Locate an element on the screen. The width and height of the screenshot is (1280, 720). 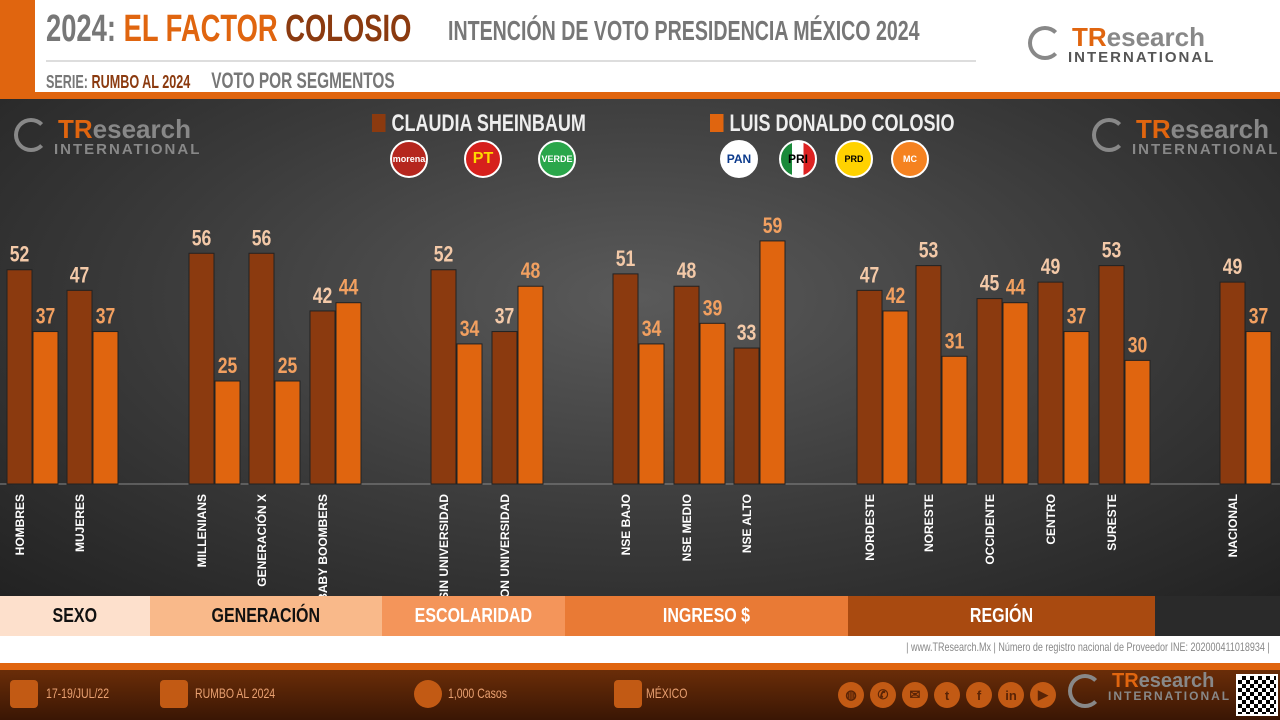
calendar-icon is located at coordinates (24, 694).